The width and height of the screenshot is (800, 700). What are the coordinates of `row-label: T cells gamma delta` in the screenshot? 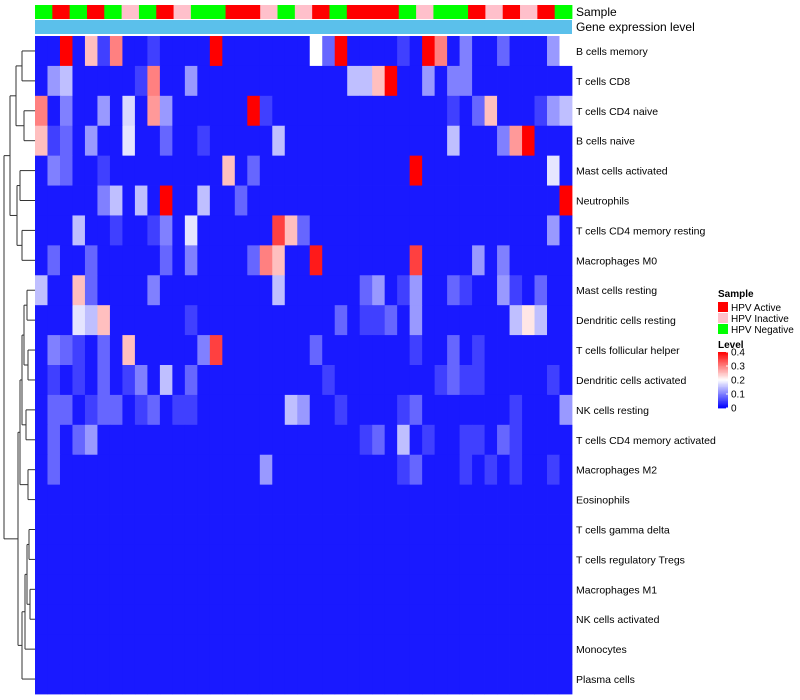 It's located at (623, 531).